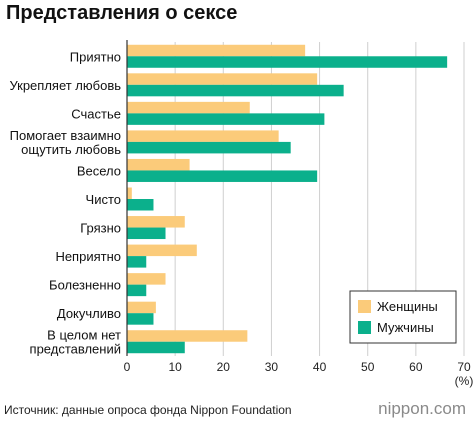 The width and height of the screenshot is (474, 421). I want to click on category-label: Неприятно, so click(88, 256).